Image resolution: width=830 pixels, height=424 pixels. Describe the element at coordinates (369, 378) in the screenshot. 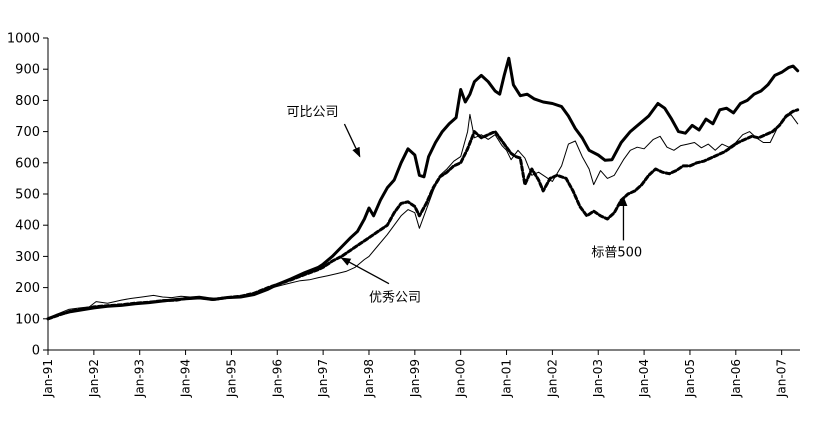

I see `x-tick-label: Jan-98` at that location.